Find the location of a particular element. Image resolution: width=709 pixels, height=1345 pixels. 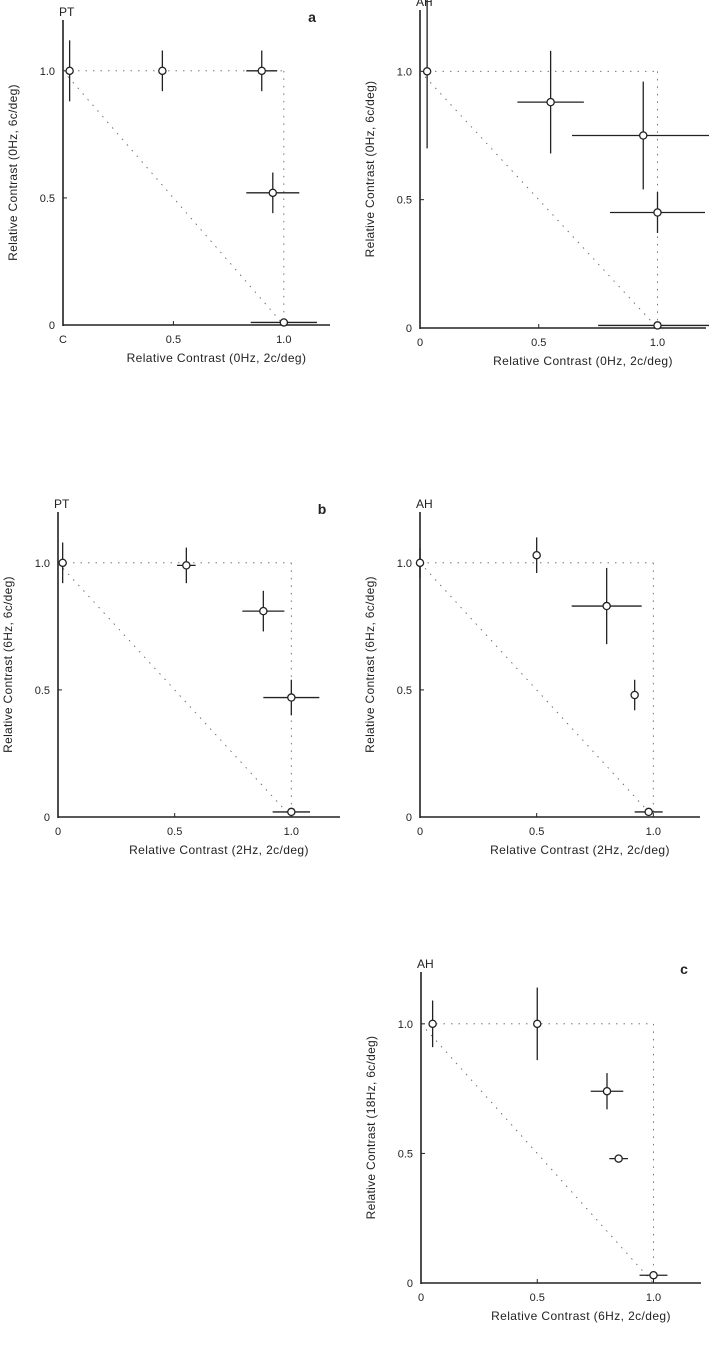

panel-label: c is located at coordinates (684, 969).